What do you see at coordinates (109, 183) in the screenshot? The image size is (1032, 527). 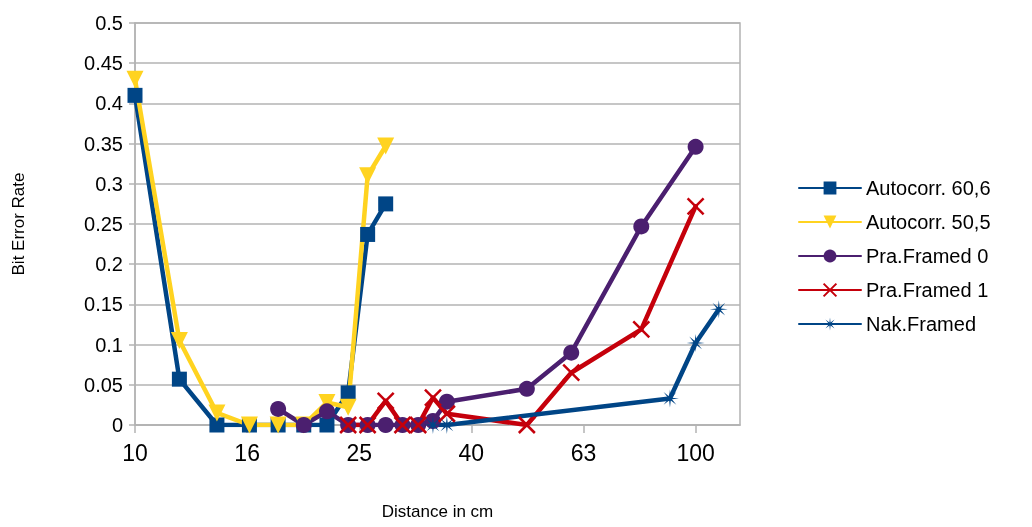 I see `y-tick-label: 0.3` at bounding box center [109, 183].